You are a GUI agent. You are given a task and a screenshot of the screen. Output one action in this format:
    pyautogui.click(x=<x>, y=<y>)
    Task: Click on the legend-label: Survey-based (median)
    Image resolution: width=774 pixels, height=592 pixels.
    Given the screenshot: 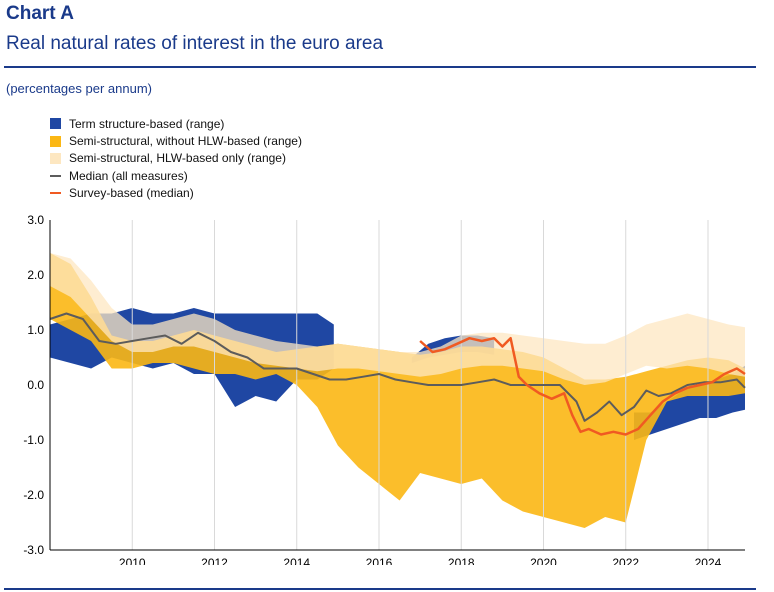 What is the action you would take?
    pyautogui.click(x=131, y=193)
    